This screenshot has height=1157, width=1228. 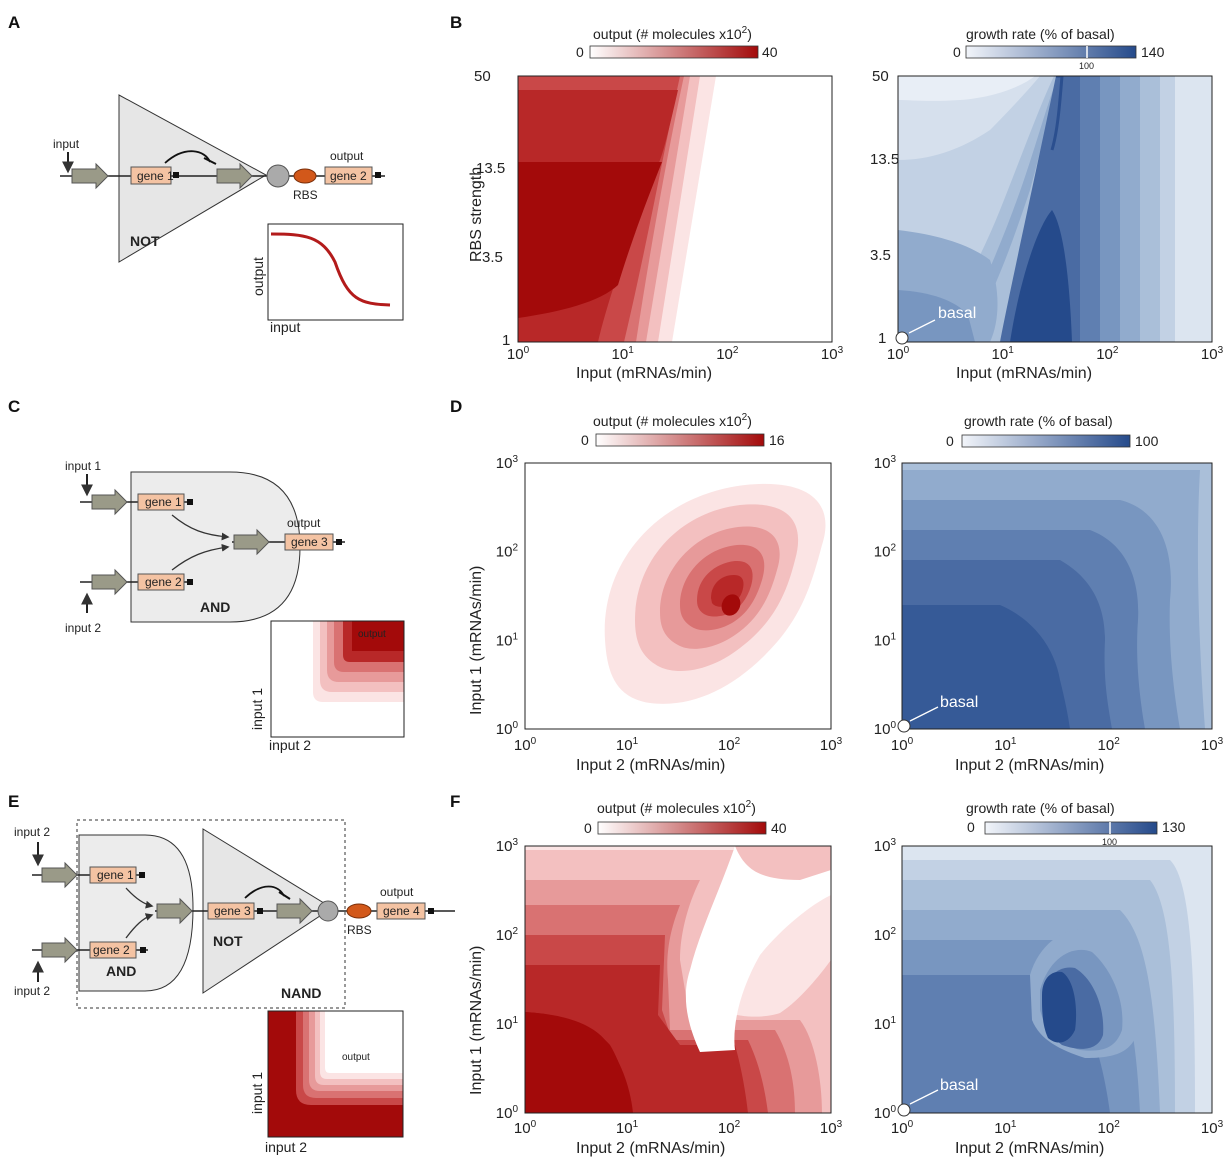 What do you see at coordinates (518, 354) in the screenshot?
I see `b1-xtick-0: 10⁰` at bounding box center [518, 354].